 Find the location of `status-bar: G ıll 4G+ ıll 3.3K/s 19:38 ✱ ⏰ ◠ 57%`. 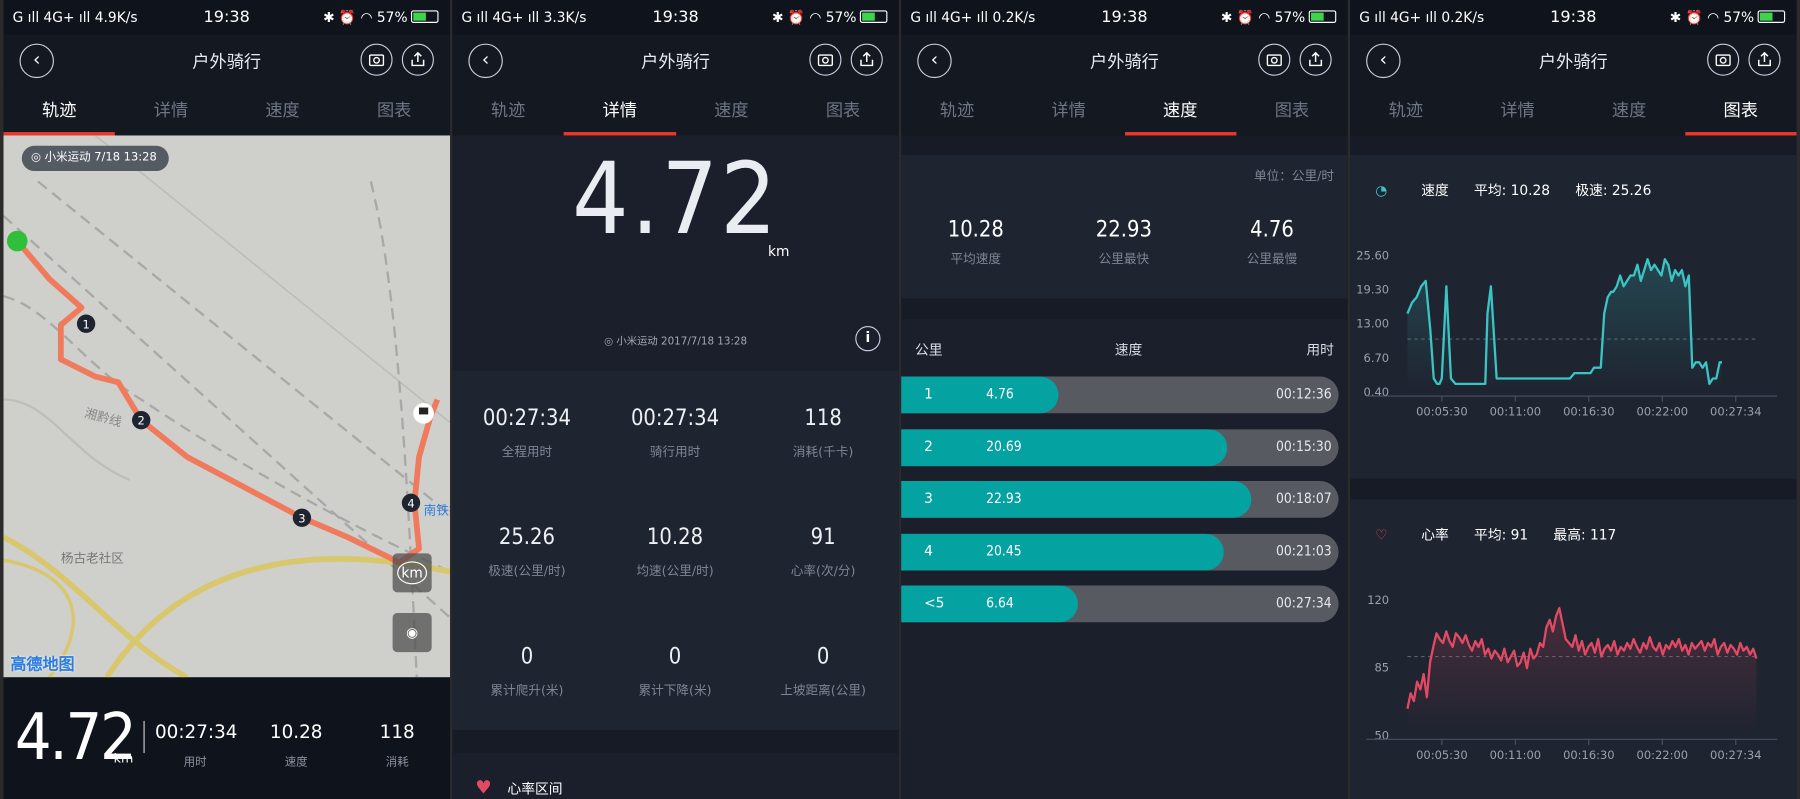

status-bar: G ıll 4G+ ıll 3.3K/s 19:38 ✱ ⏰ ◠ 57% is located at coordinates (675, 17).